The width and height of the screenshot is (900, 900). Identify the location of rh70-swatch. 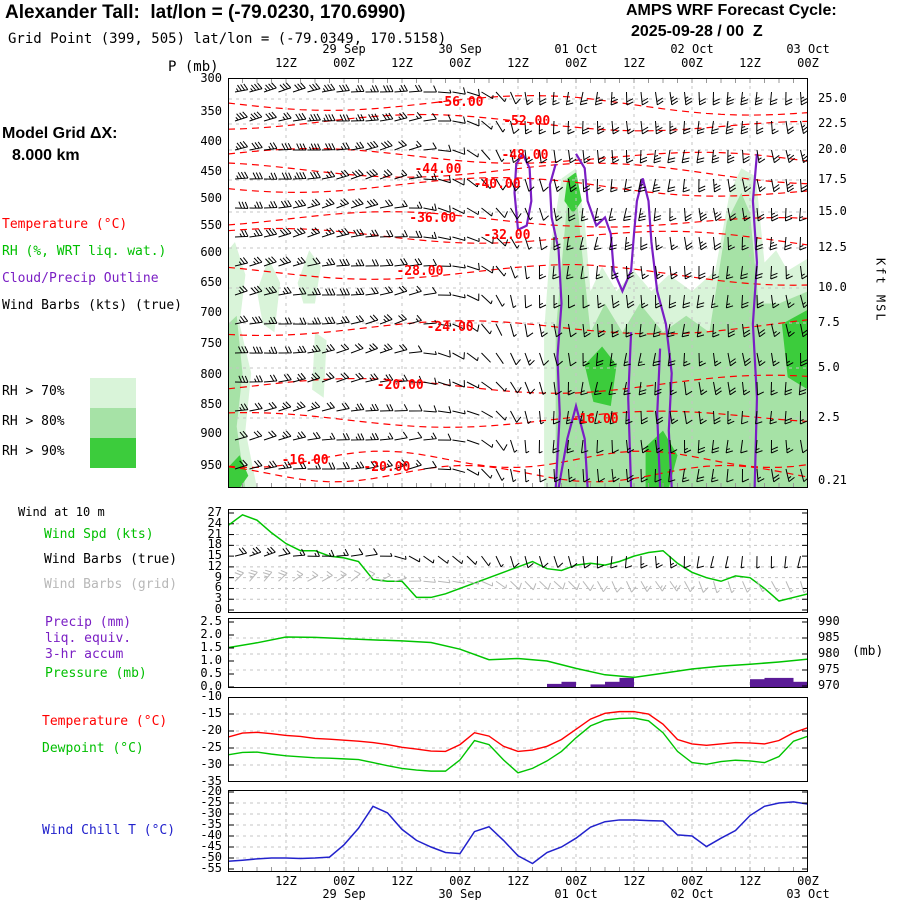
(113, 393).